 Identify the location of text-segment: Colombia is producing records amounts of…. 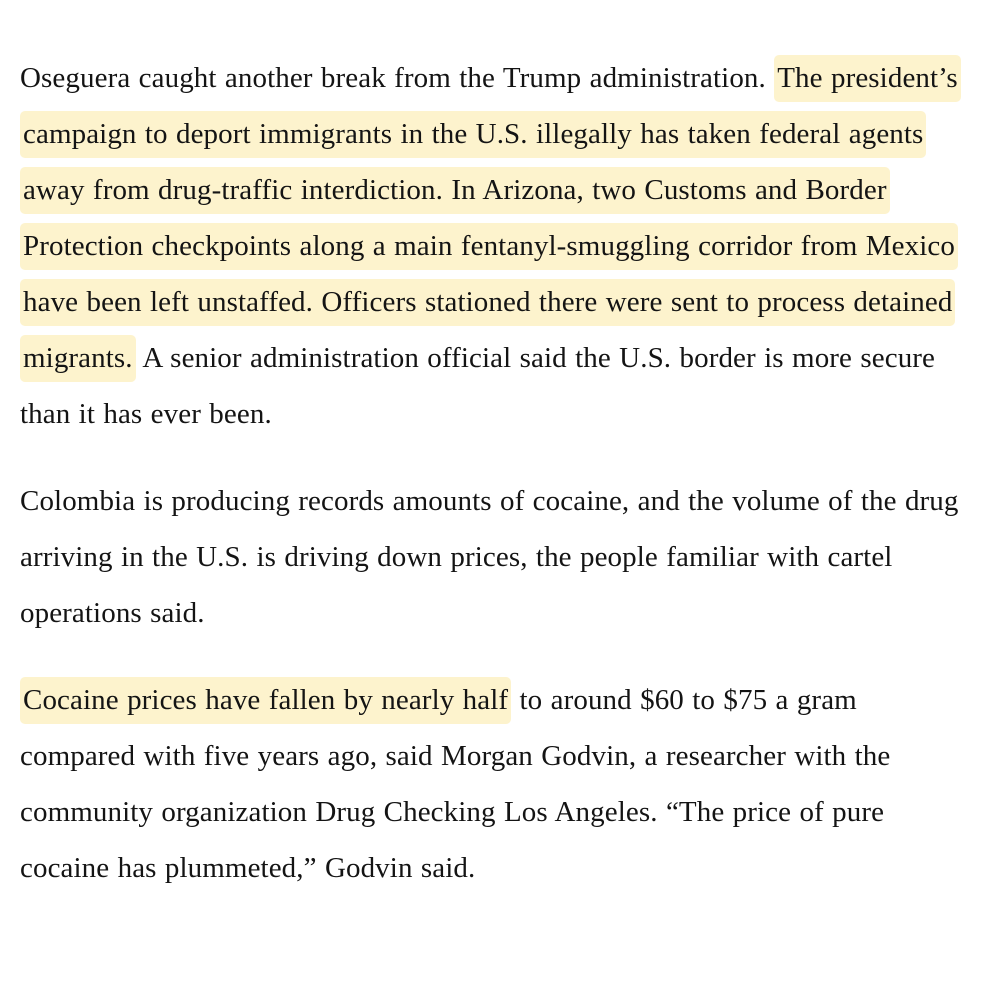
(489, 557).